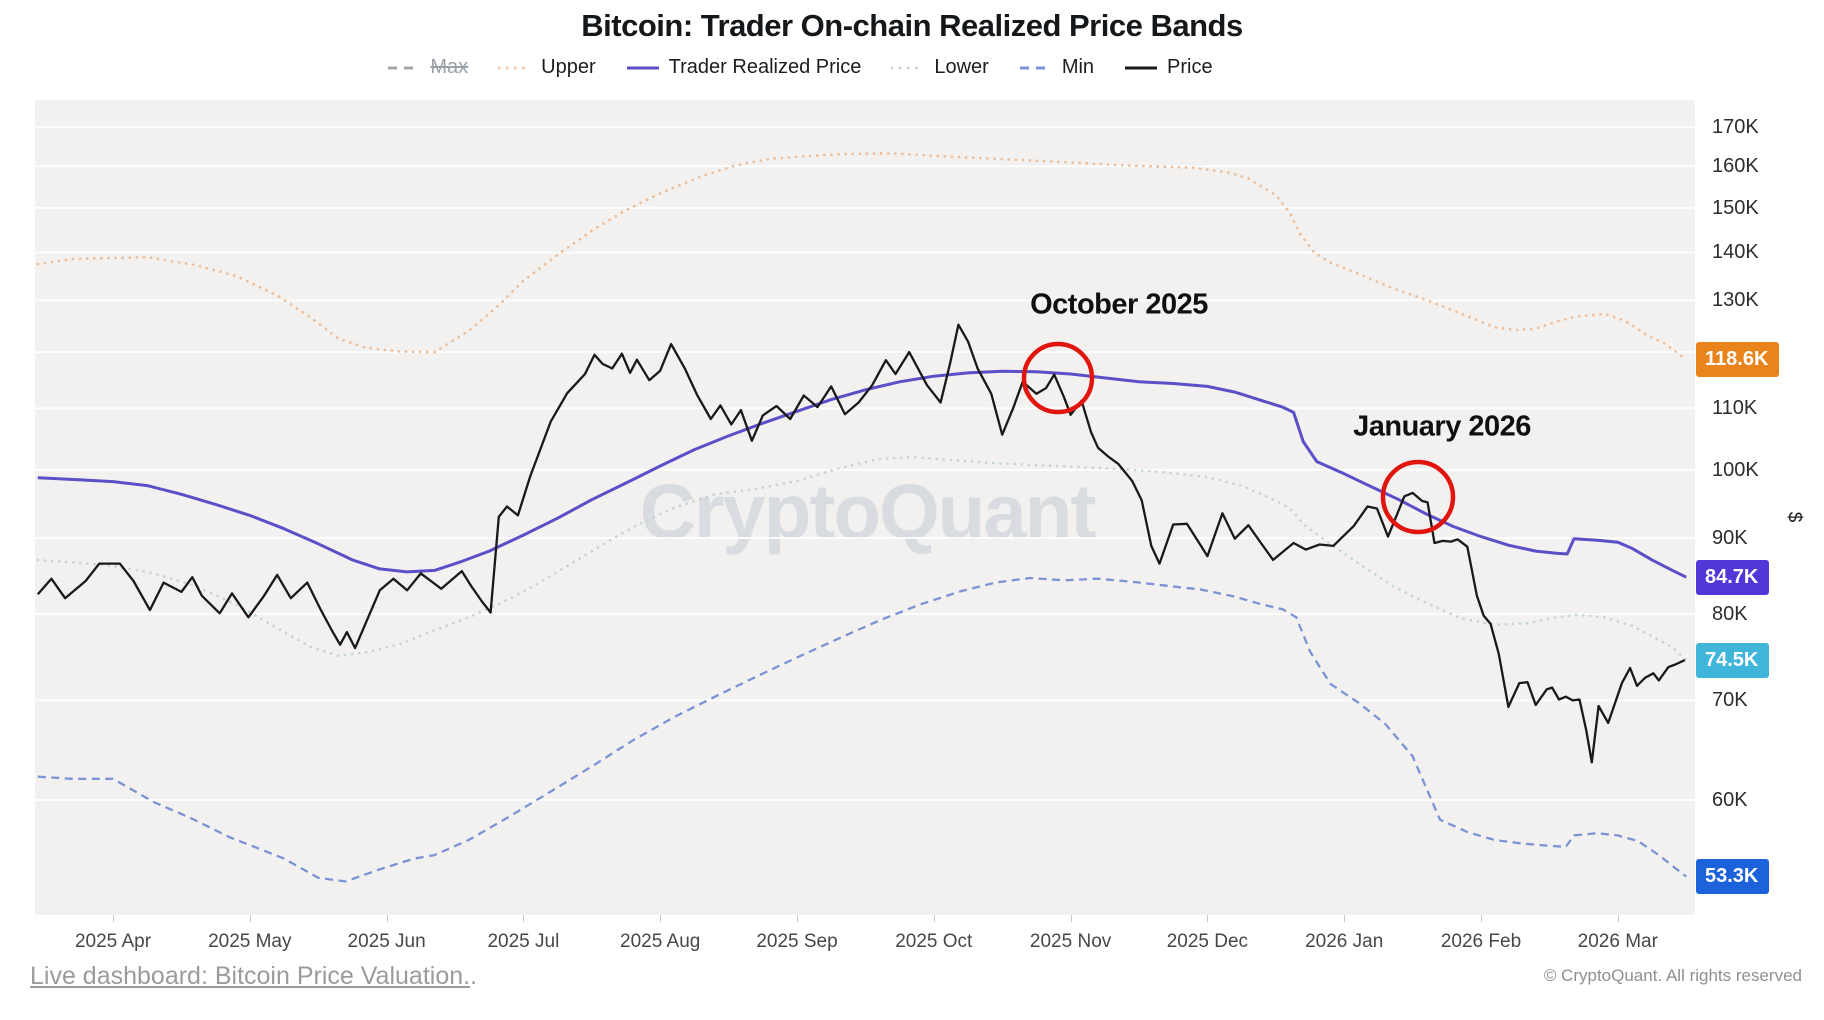  What do you see at coordinates (1190, 67) in the screenshot?
I see `legend-label: Price` at bounding box center [1190, 67].